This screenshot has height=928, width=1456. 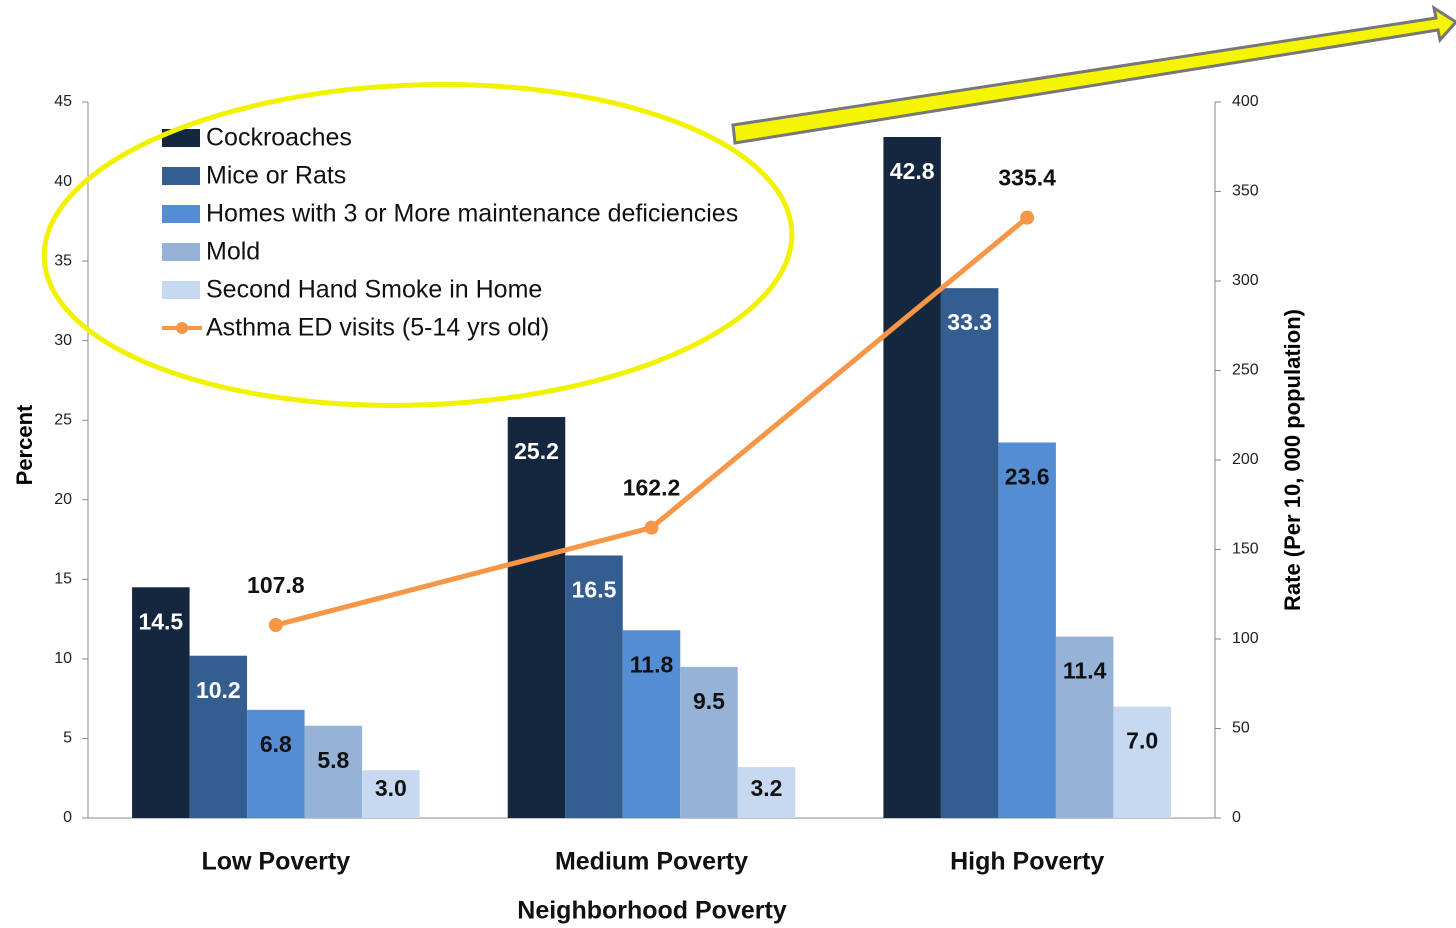 I want to click on y-tick-label: 35, so click(x=63, y=260).